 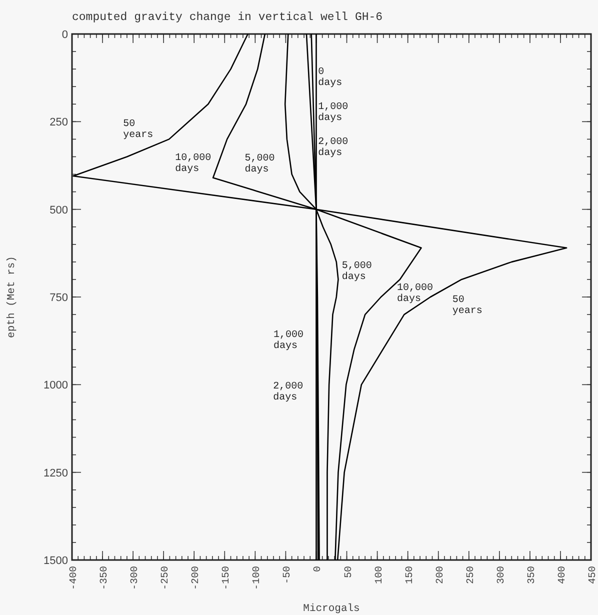 I want to click on x-tick-label: 300, so click(x=502, y=575).